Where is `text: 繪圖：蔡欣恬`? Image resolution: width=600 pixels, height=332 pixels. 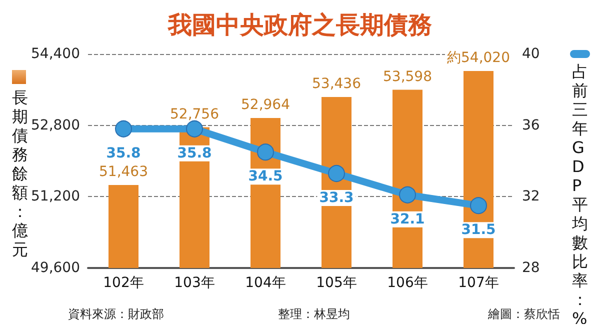 text: 繪圖：蔡欣恬 is located at coordinates (523, 314).